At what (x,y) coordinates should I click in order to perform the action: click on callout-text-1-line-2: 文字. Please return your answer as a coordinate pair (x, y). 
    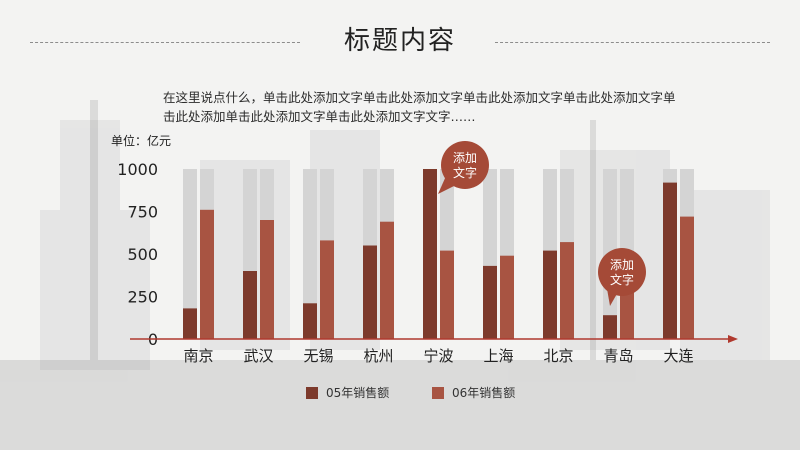
    Looking at the image, I should click on (465, 172).